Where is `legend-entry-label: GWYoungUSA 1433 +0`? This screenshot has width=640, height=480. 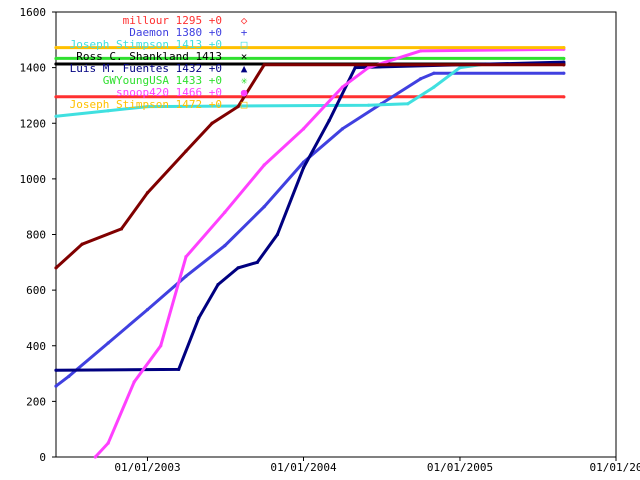
legend-entry-label: GWYoungUSA 1433 +0 is located at coordinates (162, 80).